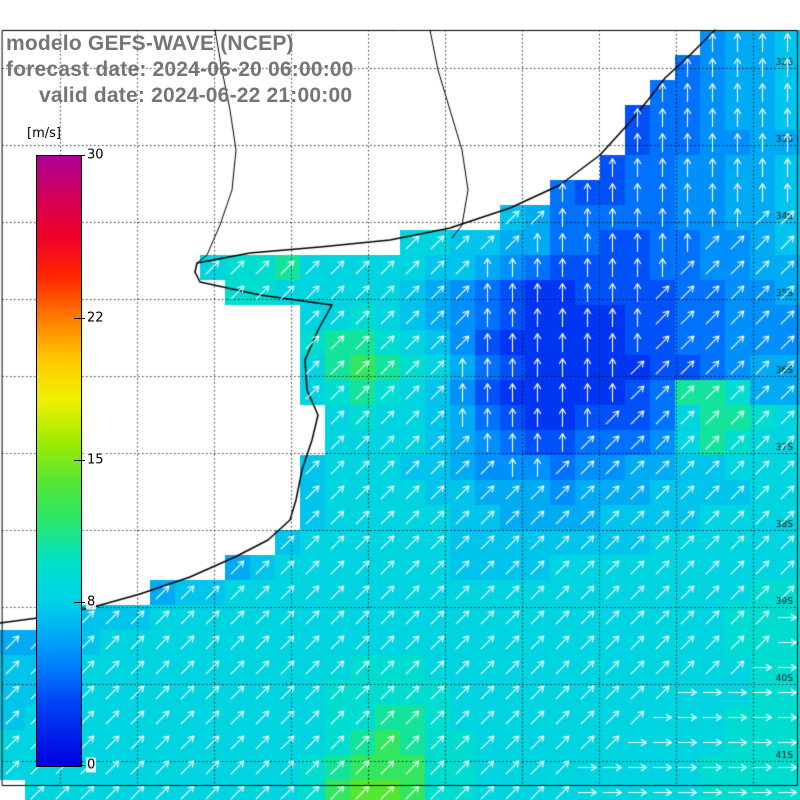 The width and height of the screenshot is (800, 800). I want to click on valid-date-line: valid date: 2024-06-22 21:00:00, so click(196, 95).